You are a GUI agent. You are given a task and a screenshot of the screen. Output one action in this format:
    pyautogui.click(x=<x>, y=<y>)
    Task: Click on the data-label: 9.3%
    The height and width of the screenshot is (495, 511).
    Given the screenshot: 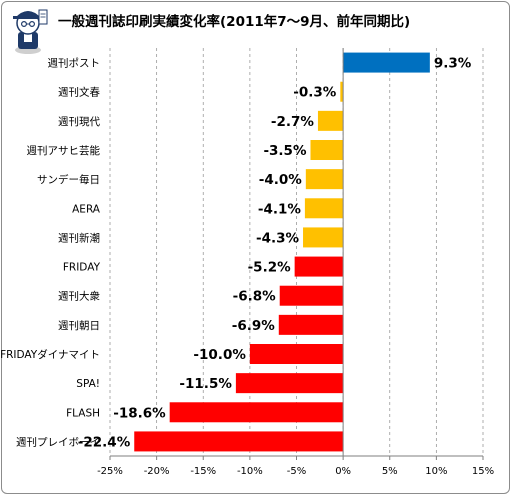 What is the action you would take?
    pyautogui.click(x=453, y=64)
    